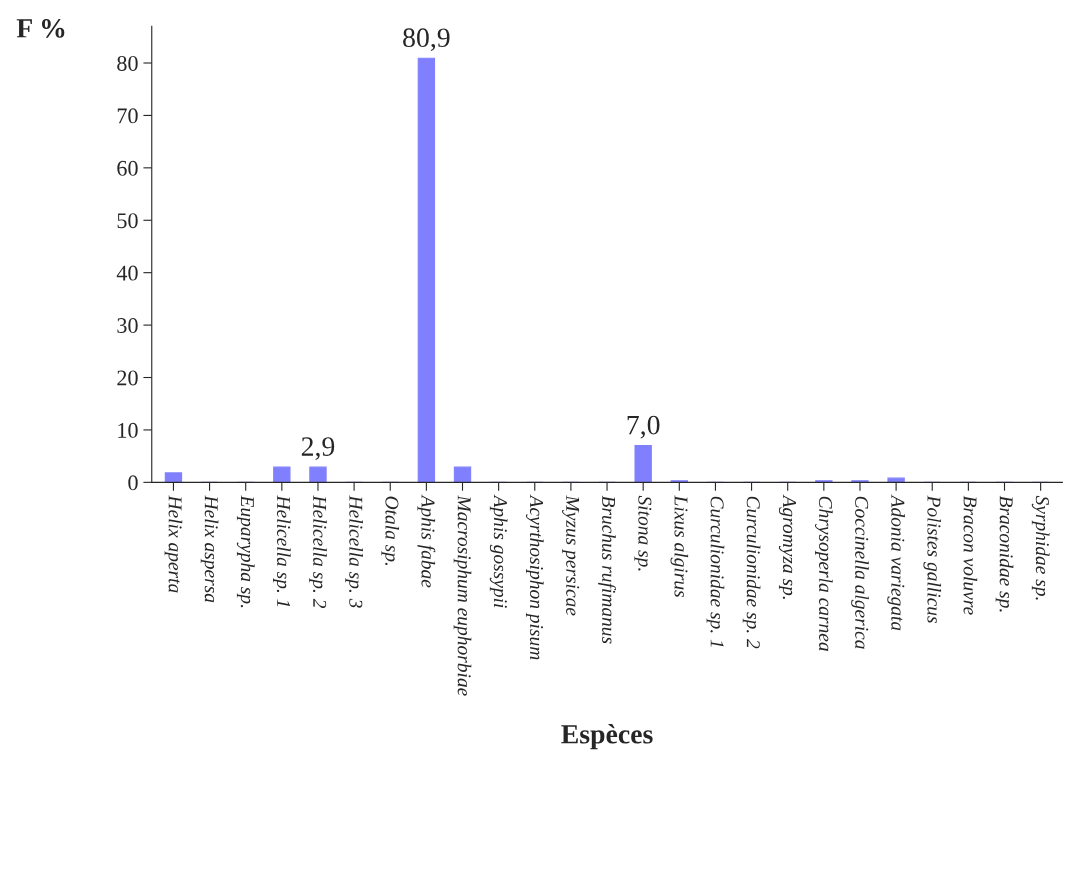 The image size is (1084, 877). What do you see at coordinates (127, 221) in the screenshot?
I see `y-tick-label: 50` at bounding box center [127, 221].